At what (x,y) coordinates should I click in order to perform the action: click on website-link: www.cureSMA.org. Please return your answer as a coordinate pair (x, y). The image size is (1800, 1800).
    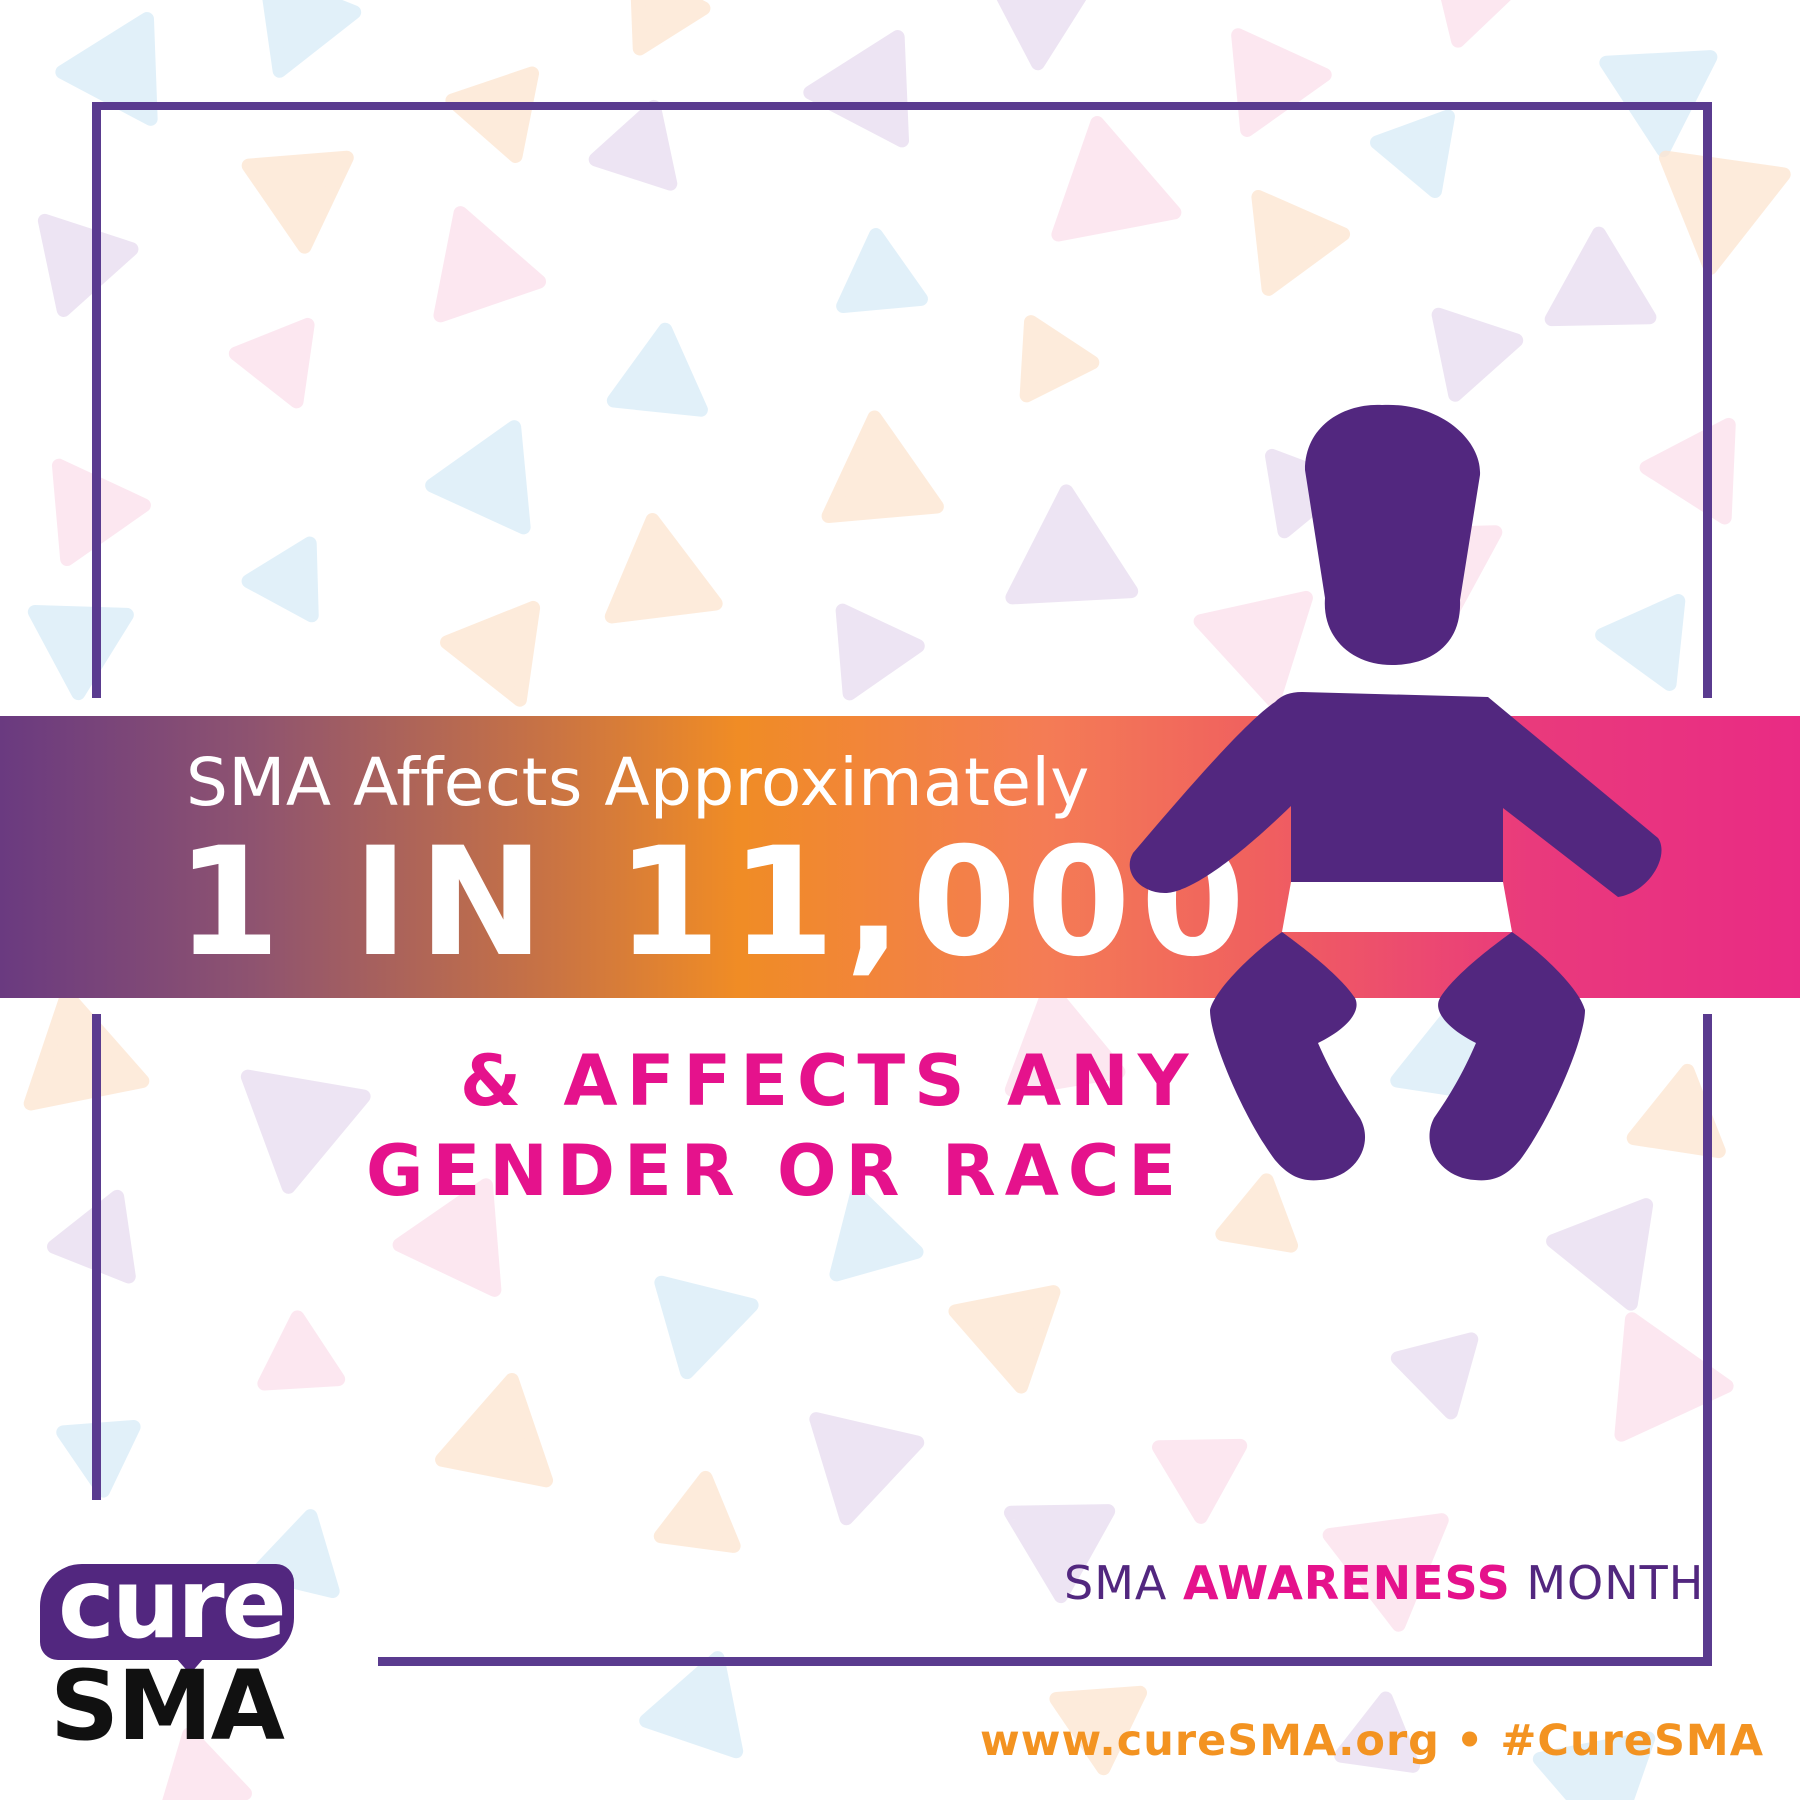
    Looking at the image, I should click on (1210, 1741).